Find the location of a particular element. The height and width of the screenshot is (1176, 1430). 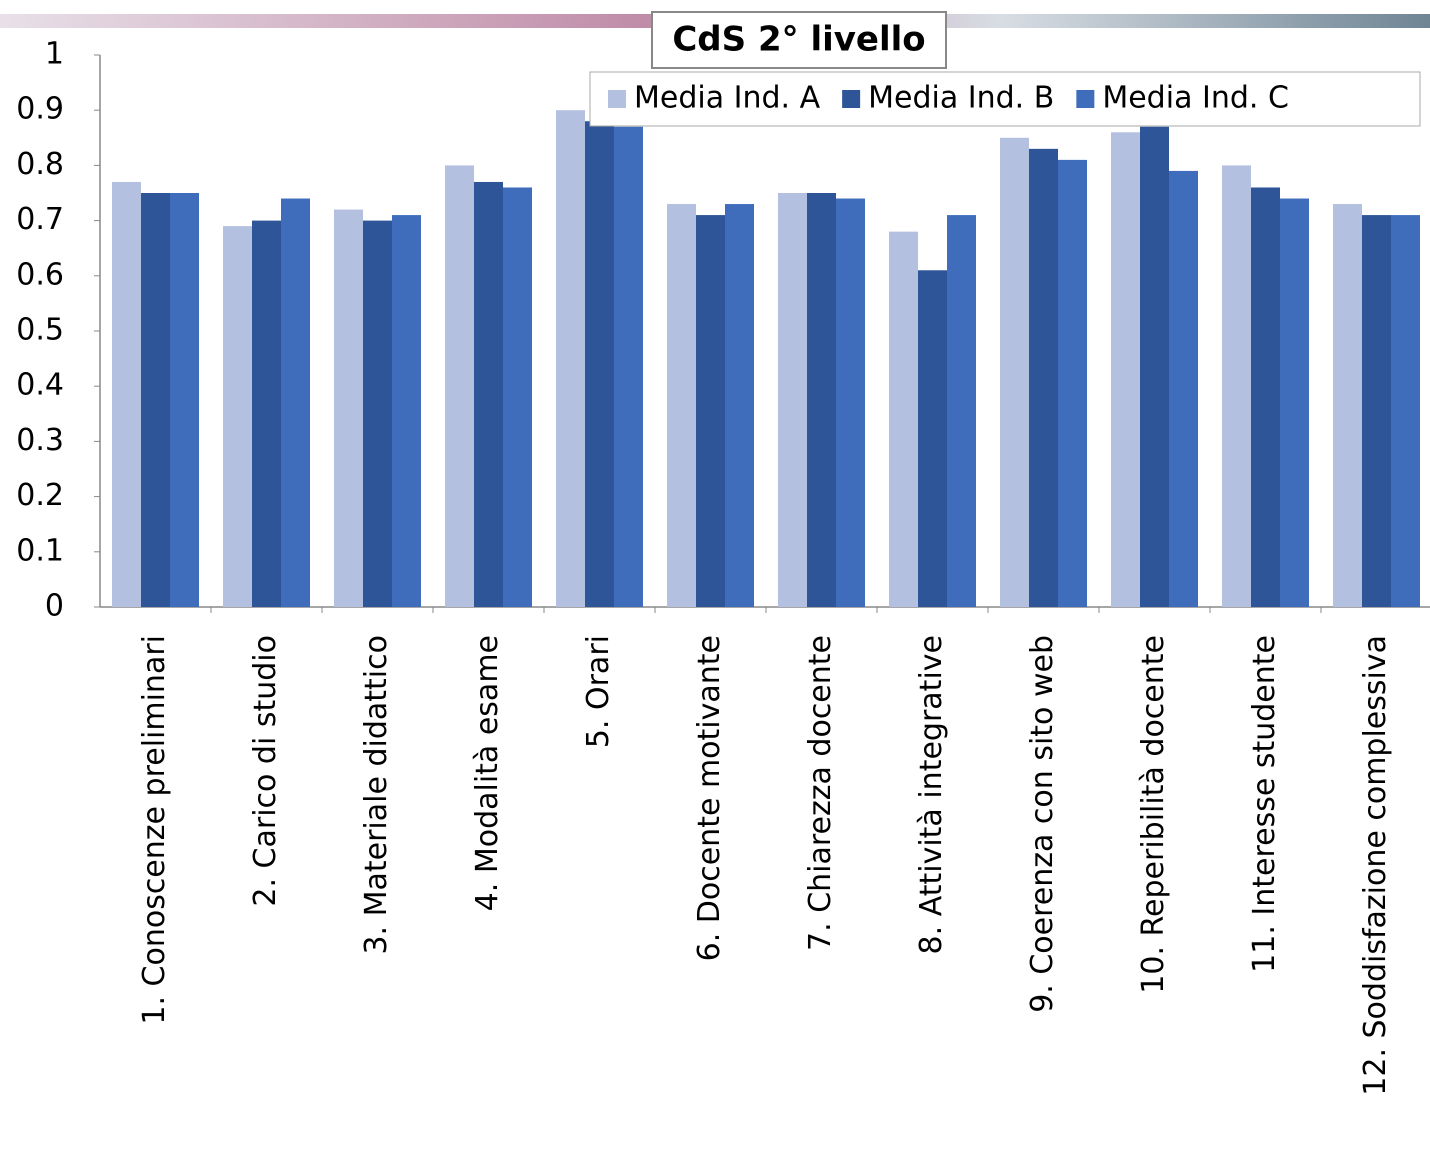

x-tick-label: 4. Modalità esame is located at coordinates (487, 773).